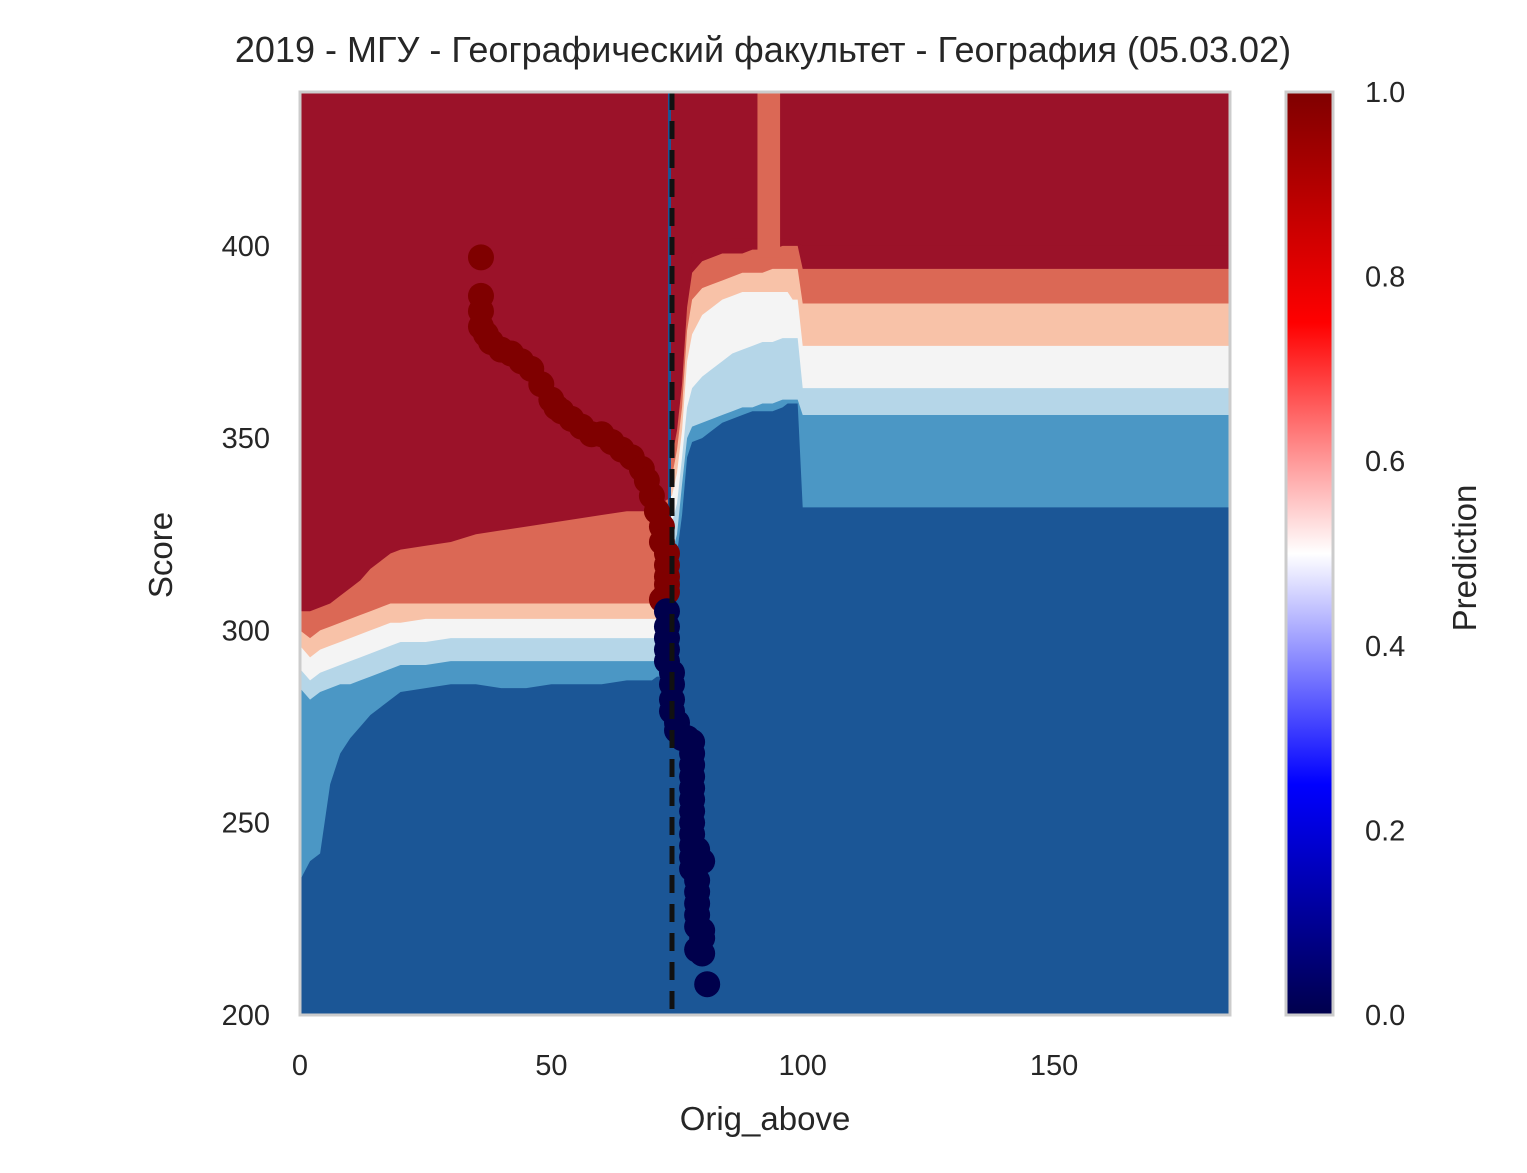  I want to click on colorbar-label: Prediction, so click(1464, 558).